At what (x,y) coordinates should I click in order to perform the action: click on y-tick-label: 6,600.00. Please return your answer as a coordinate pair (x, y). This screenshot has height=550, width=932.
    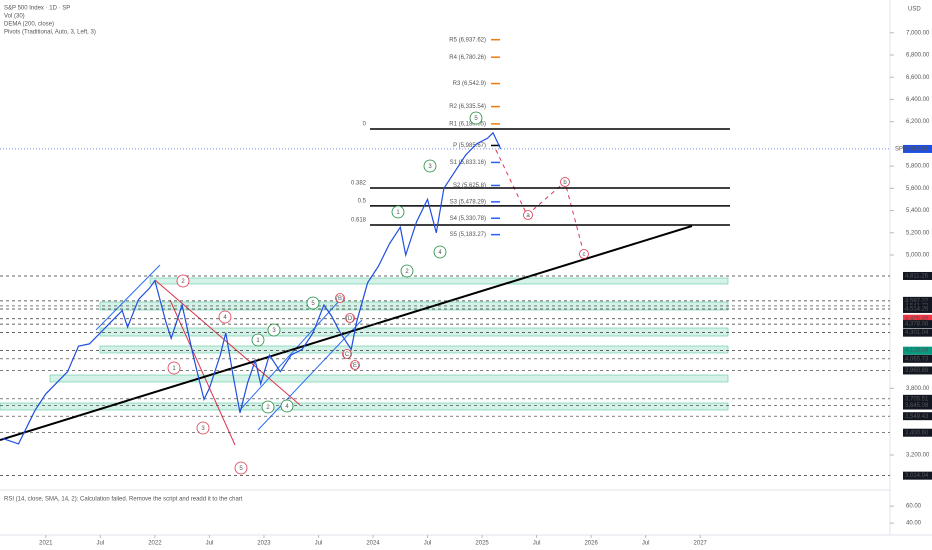
    Looking at the image, I should click on (918, 78).